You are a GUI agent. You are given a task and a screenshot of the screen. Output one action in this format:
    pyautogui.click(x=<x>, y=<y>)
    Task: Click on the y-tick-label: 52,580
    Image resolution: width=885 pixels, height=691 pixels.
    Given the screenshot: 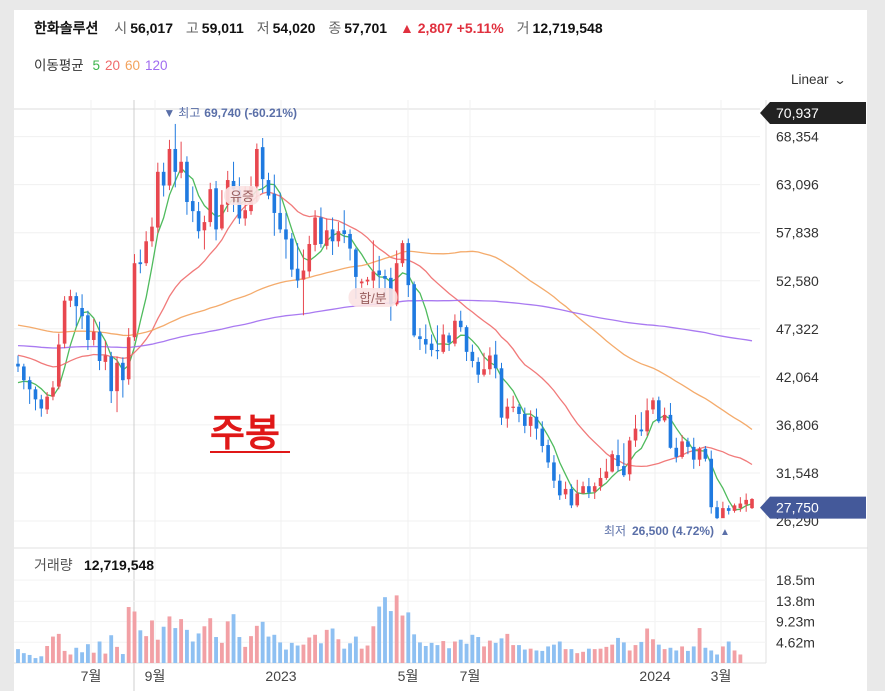 What is the action you would take?
    pyautogui.click(x=797, y=281)
    